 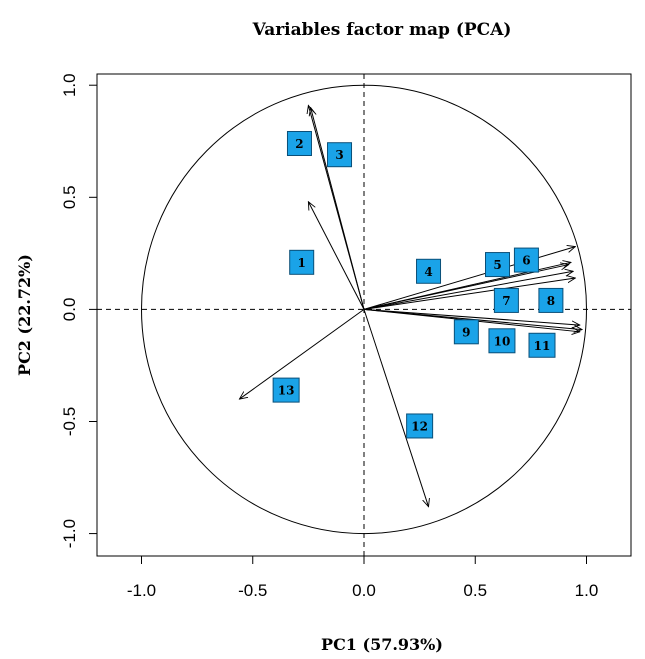 I want to click on variable-label-11: 11, so click(x=542, y=345).